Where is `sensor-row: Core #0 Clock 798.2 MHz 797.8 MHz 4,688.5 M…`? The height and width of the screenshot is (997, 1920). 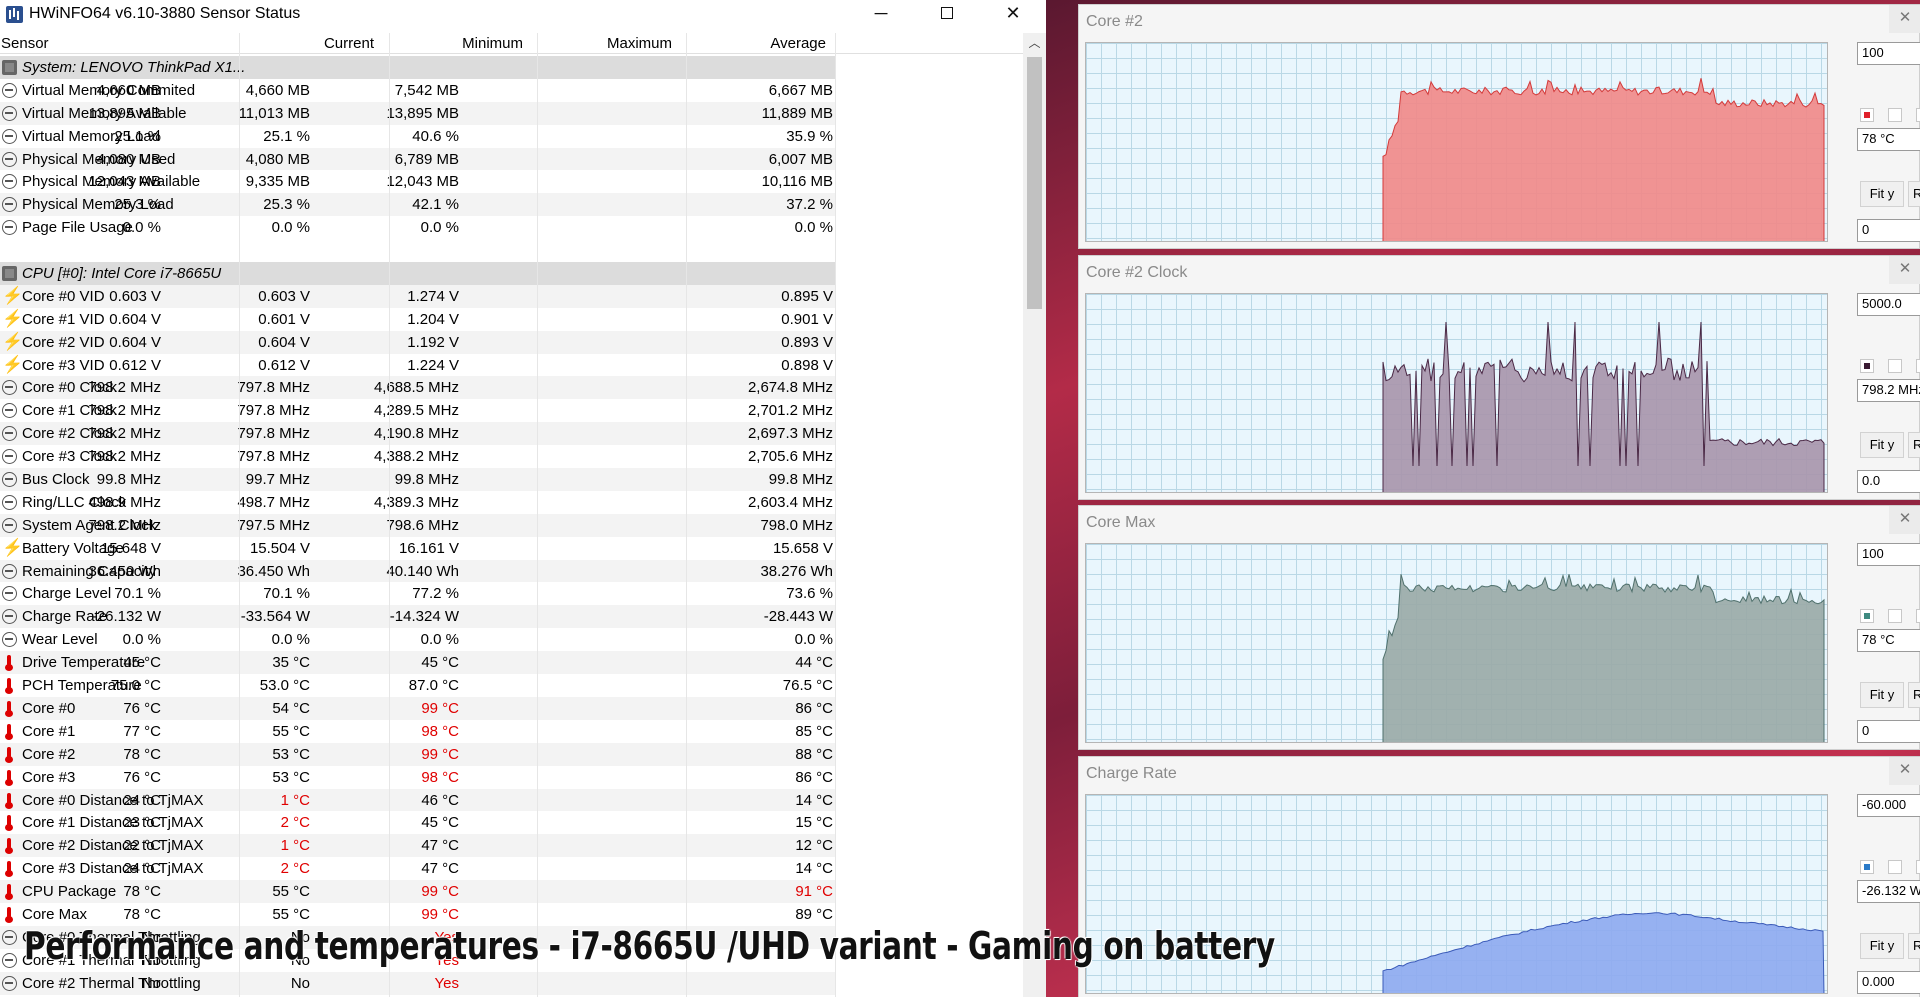
sensor-row: Core #0 Clock 798.2 MHz 797.8 MHz 4,688.5 M… is located at coordinates (417, 388).